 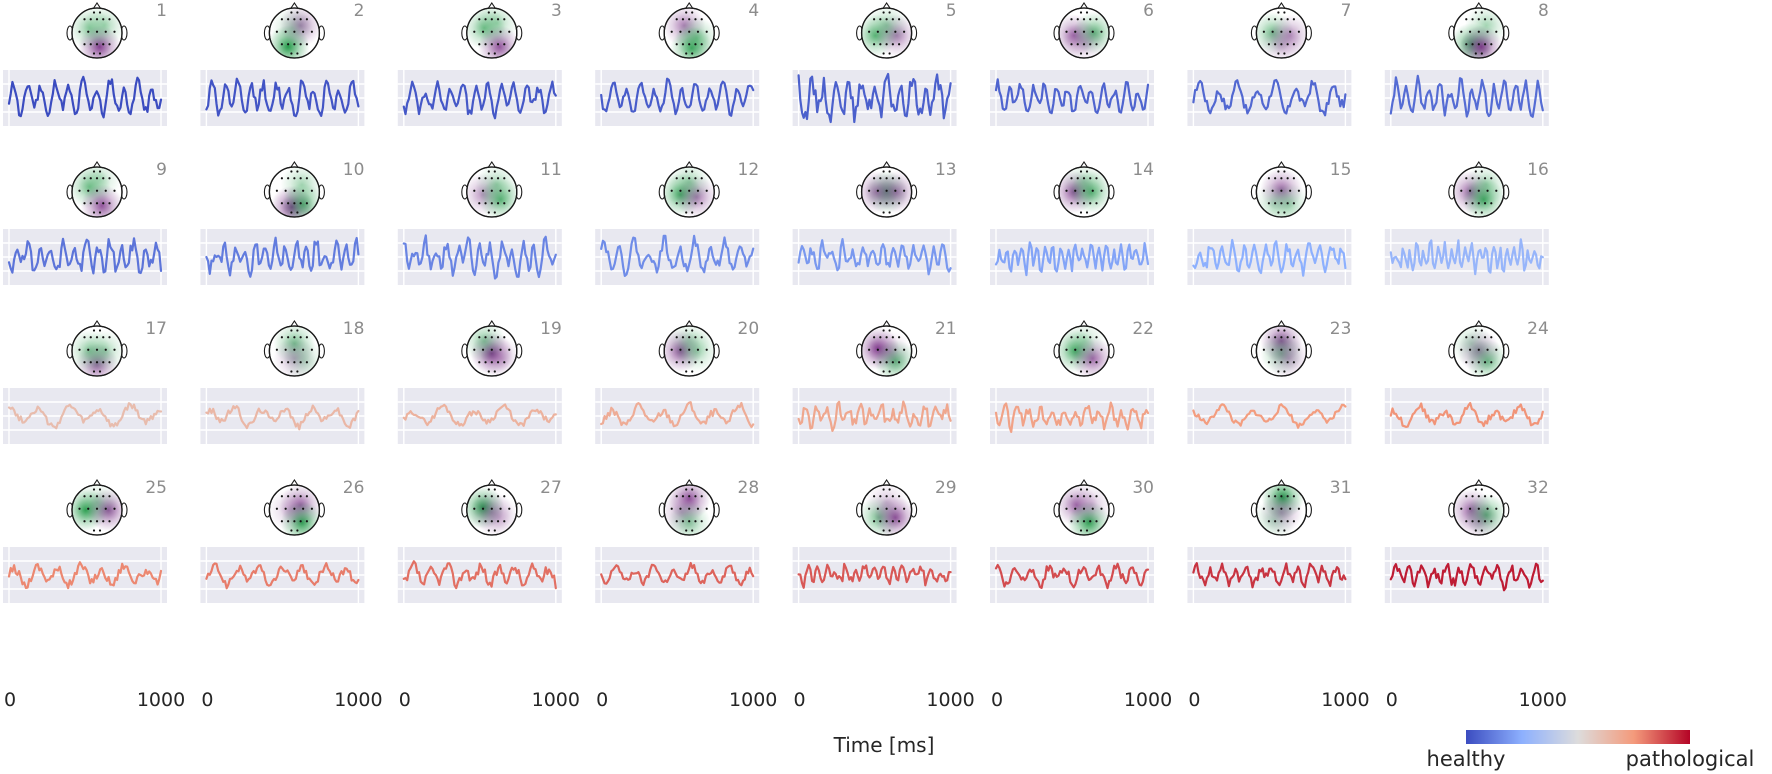 I want to click on x-tick-label: 1000, so click(x=358, y=700).